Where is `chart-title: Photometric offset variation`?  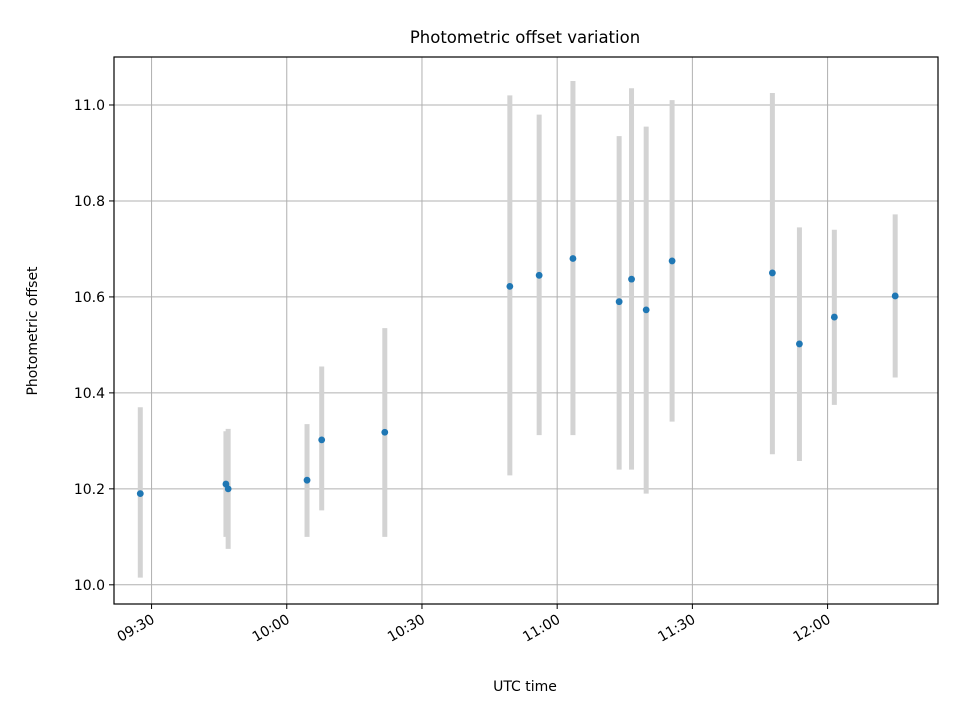
chart-title: Photometric offset variation is located at coordinates (525, 37).